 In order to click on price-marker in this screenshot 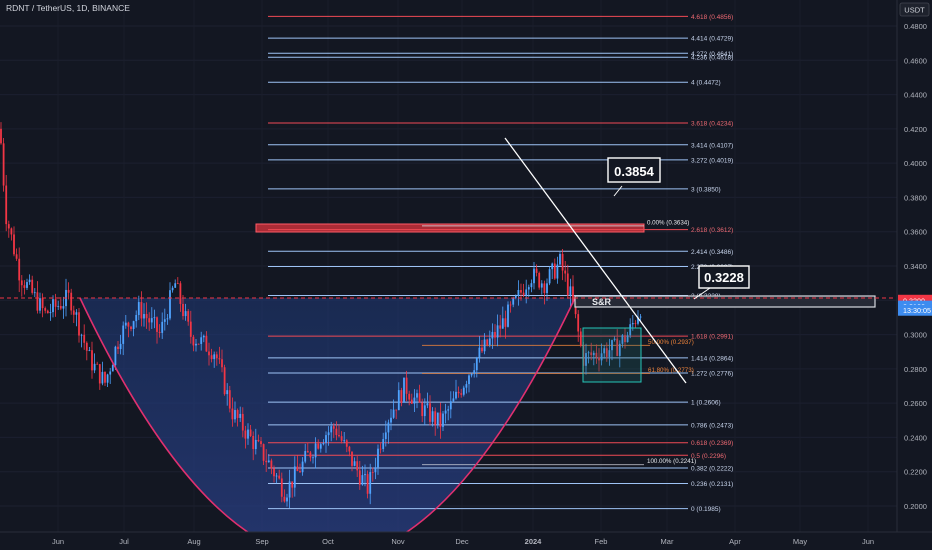, I will do `click(915, 310)`.